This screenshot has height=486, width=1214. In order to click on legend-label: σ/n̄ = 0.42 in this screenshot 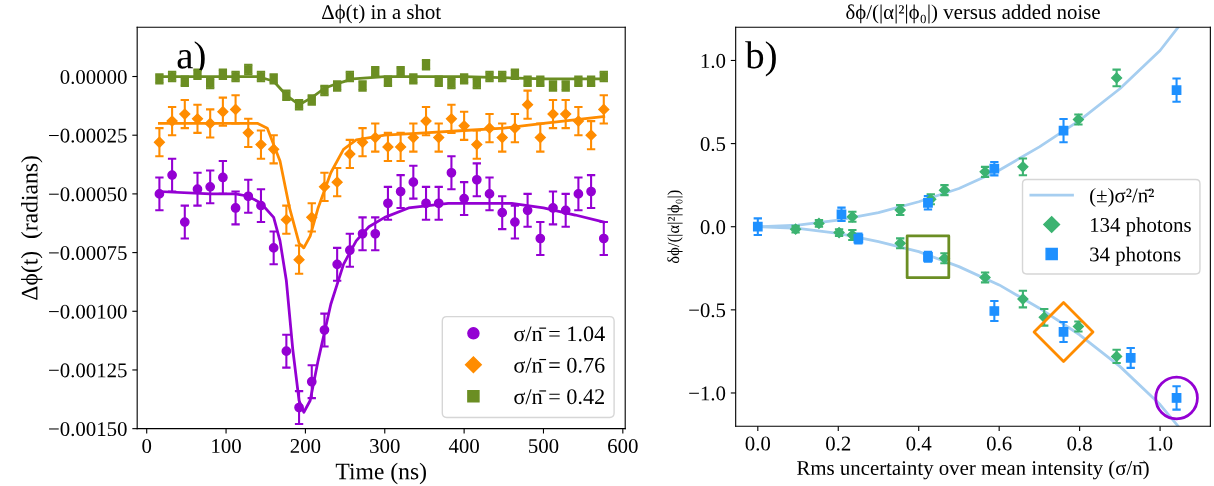, I will do `click(559, 397)`.